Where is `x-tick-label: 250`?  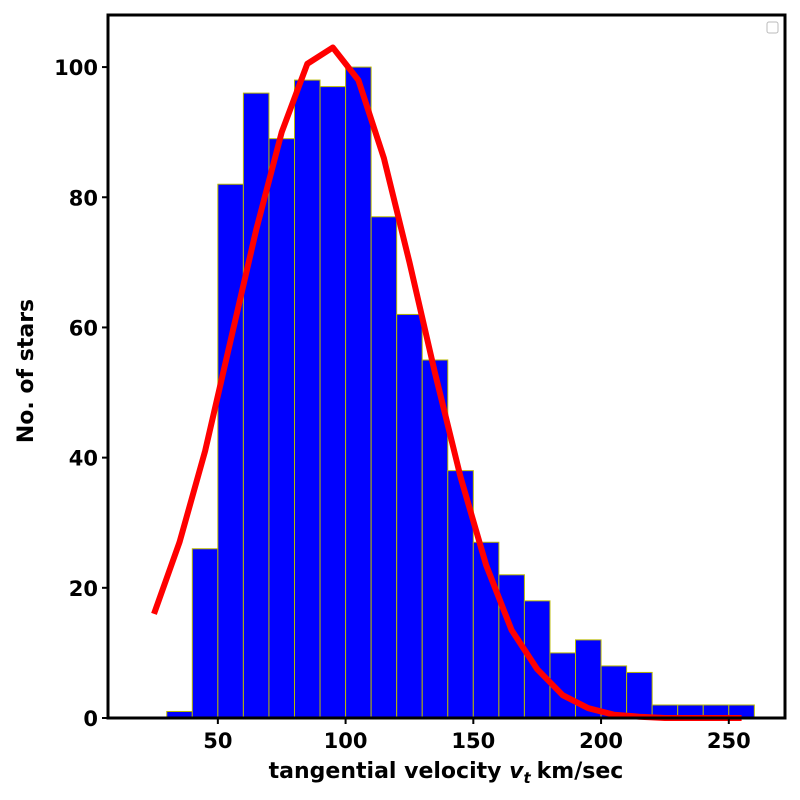
x-tick-label: 250 is located at coordinates (729, 741).